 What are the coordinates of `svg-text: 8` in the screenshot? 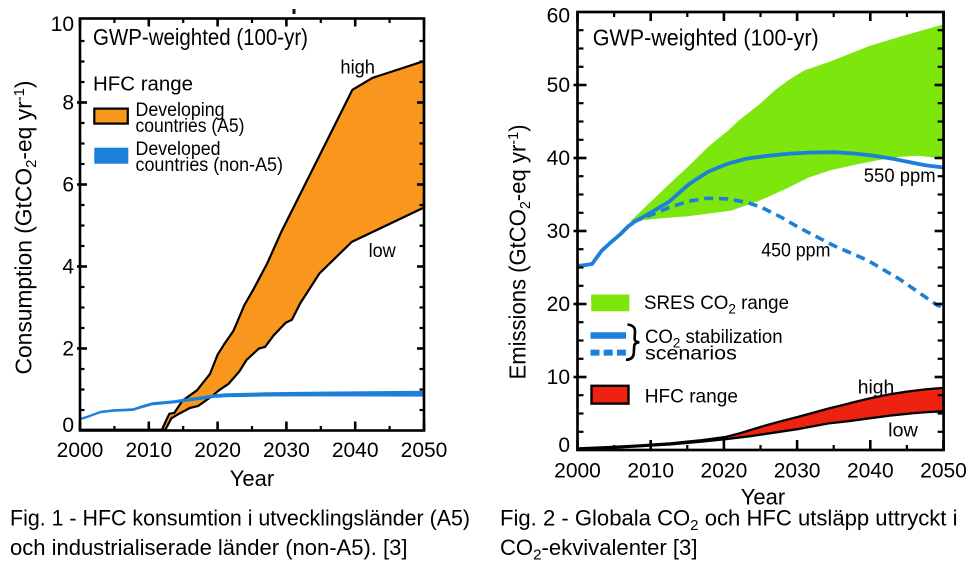 It's located at (68, 103).